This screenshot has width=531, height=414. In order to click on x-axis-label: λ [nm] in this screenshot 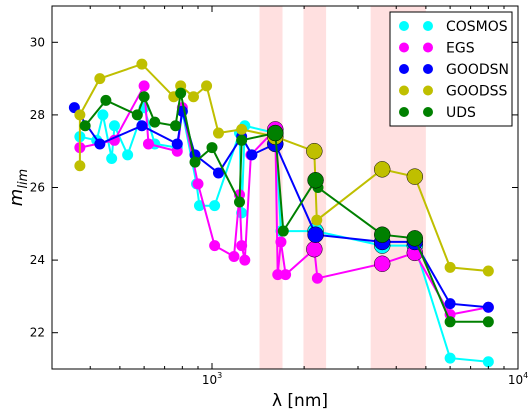, I will do `click(300, 401)`.